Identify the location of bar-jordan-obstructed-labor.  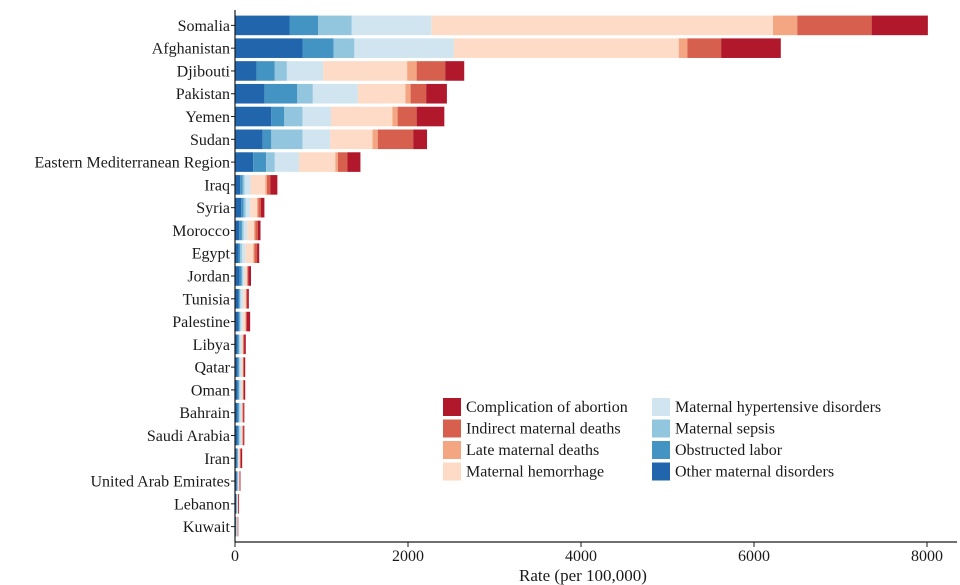
(240, 276).